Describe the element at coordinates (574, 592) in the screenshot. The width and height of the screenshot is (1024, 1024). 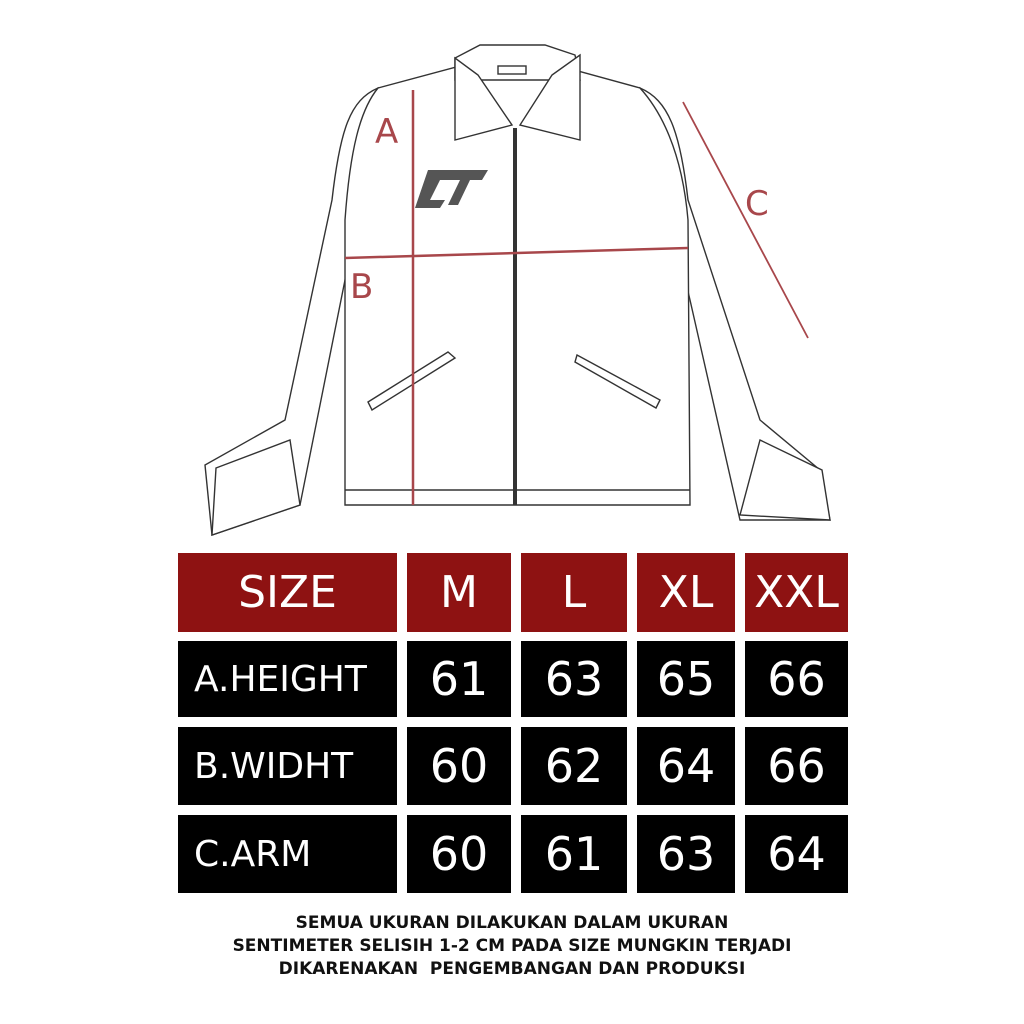
I see `header-l: L` at that location.